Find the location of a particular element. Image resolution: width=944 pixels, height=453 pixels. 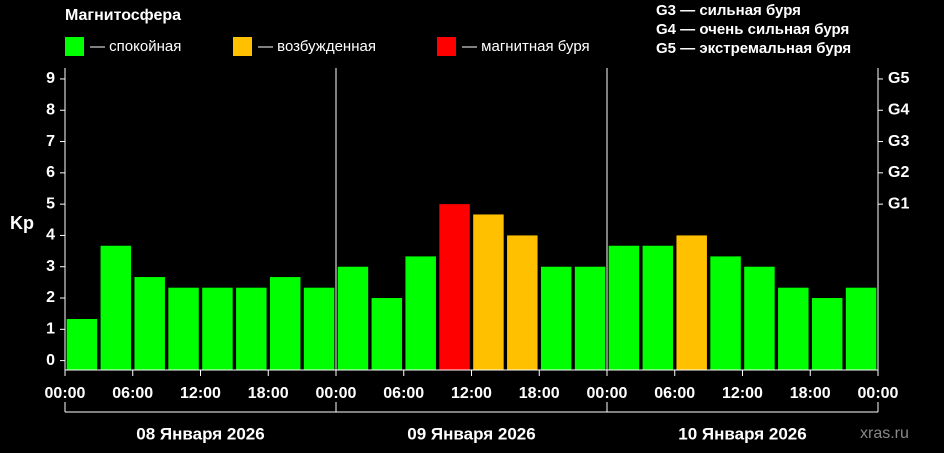

y-tick-label: 0 is located at coordinates (50, 360).